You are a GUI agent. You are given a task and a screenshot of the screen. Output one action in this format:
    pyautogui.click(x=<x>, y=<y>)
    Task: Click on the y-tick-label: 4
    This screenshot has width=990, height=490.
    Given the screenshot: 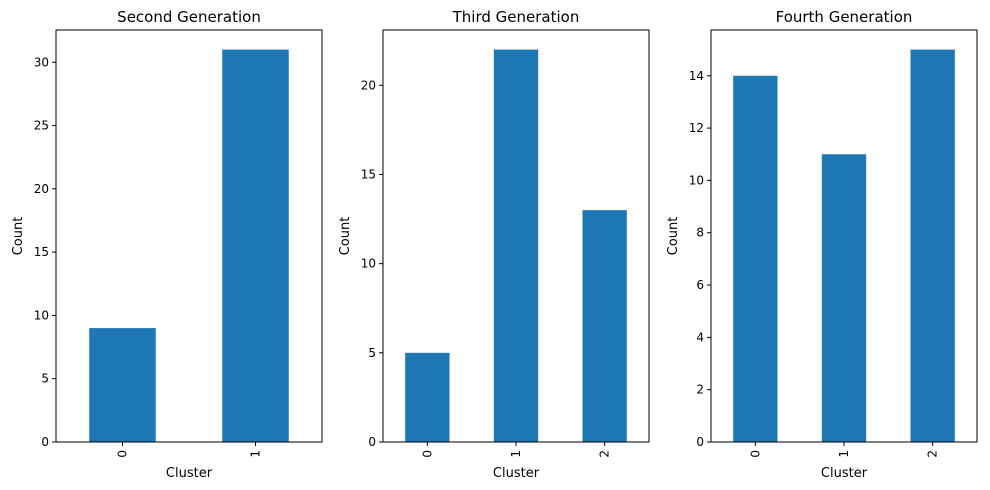 What is the action you would take?
    pyautogui.click(x=700, y=337)
    